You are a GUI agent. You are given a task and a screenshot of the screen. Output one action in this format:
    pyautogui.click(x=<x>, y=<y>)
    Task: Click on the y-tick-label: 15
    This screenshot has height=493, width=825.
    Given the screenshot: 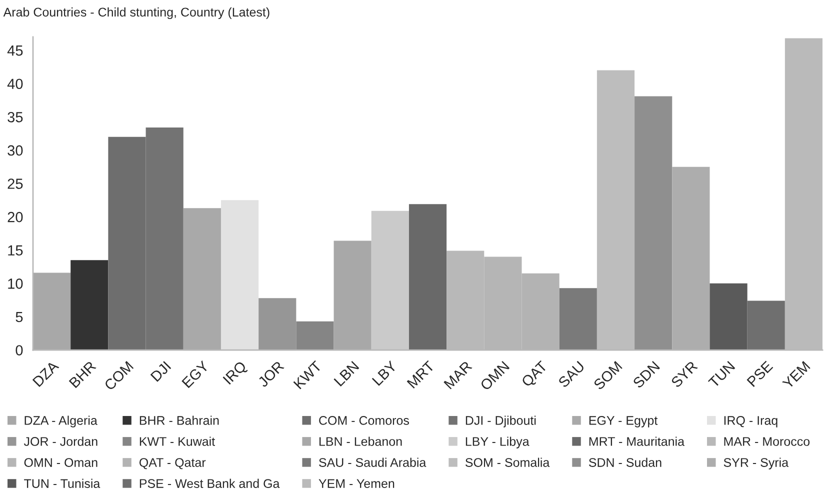 What is the action you would take?
    pyautogui.click(x=15, y=250)
    